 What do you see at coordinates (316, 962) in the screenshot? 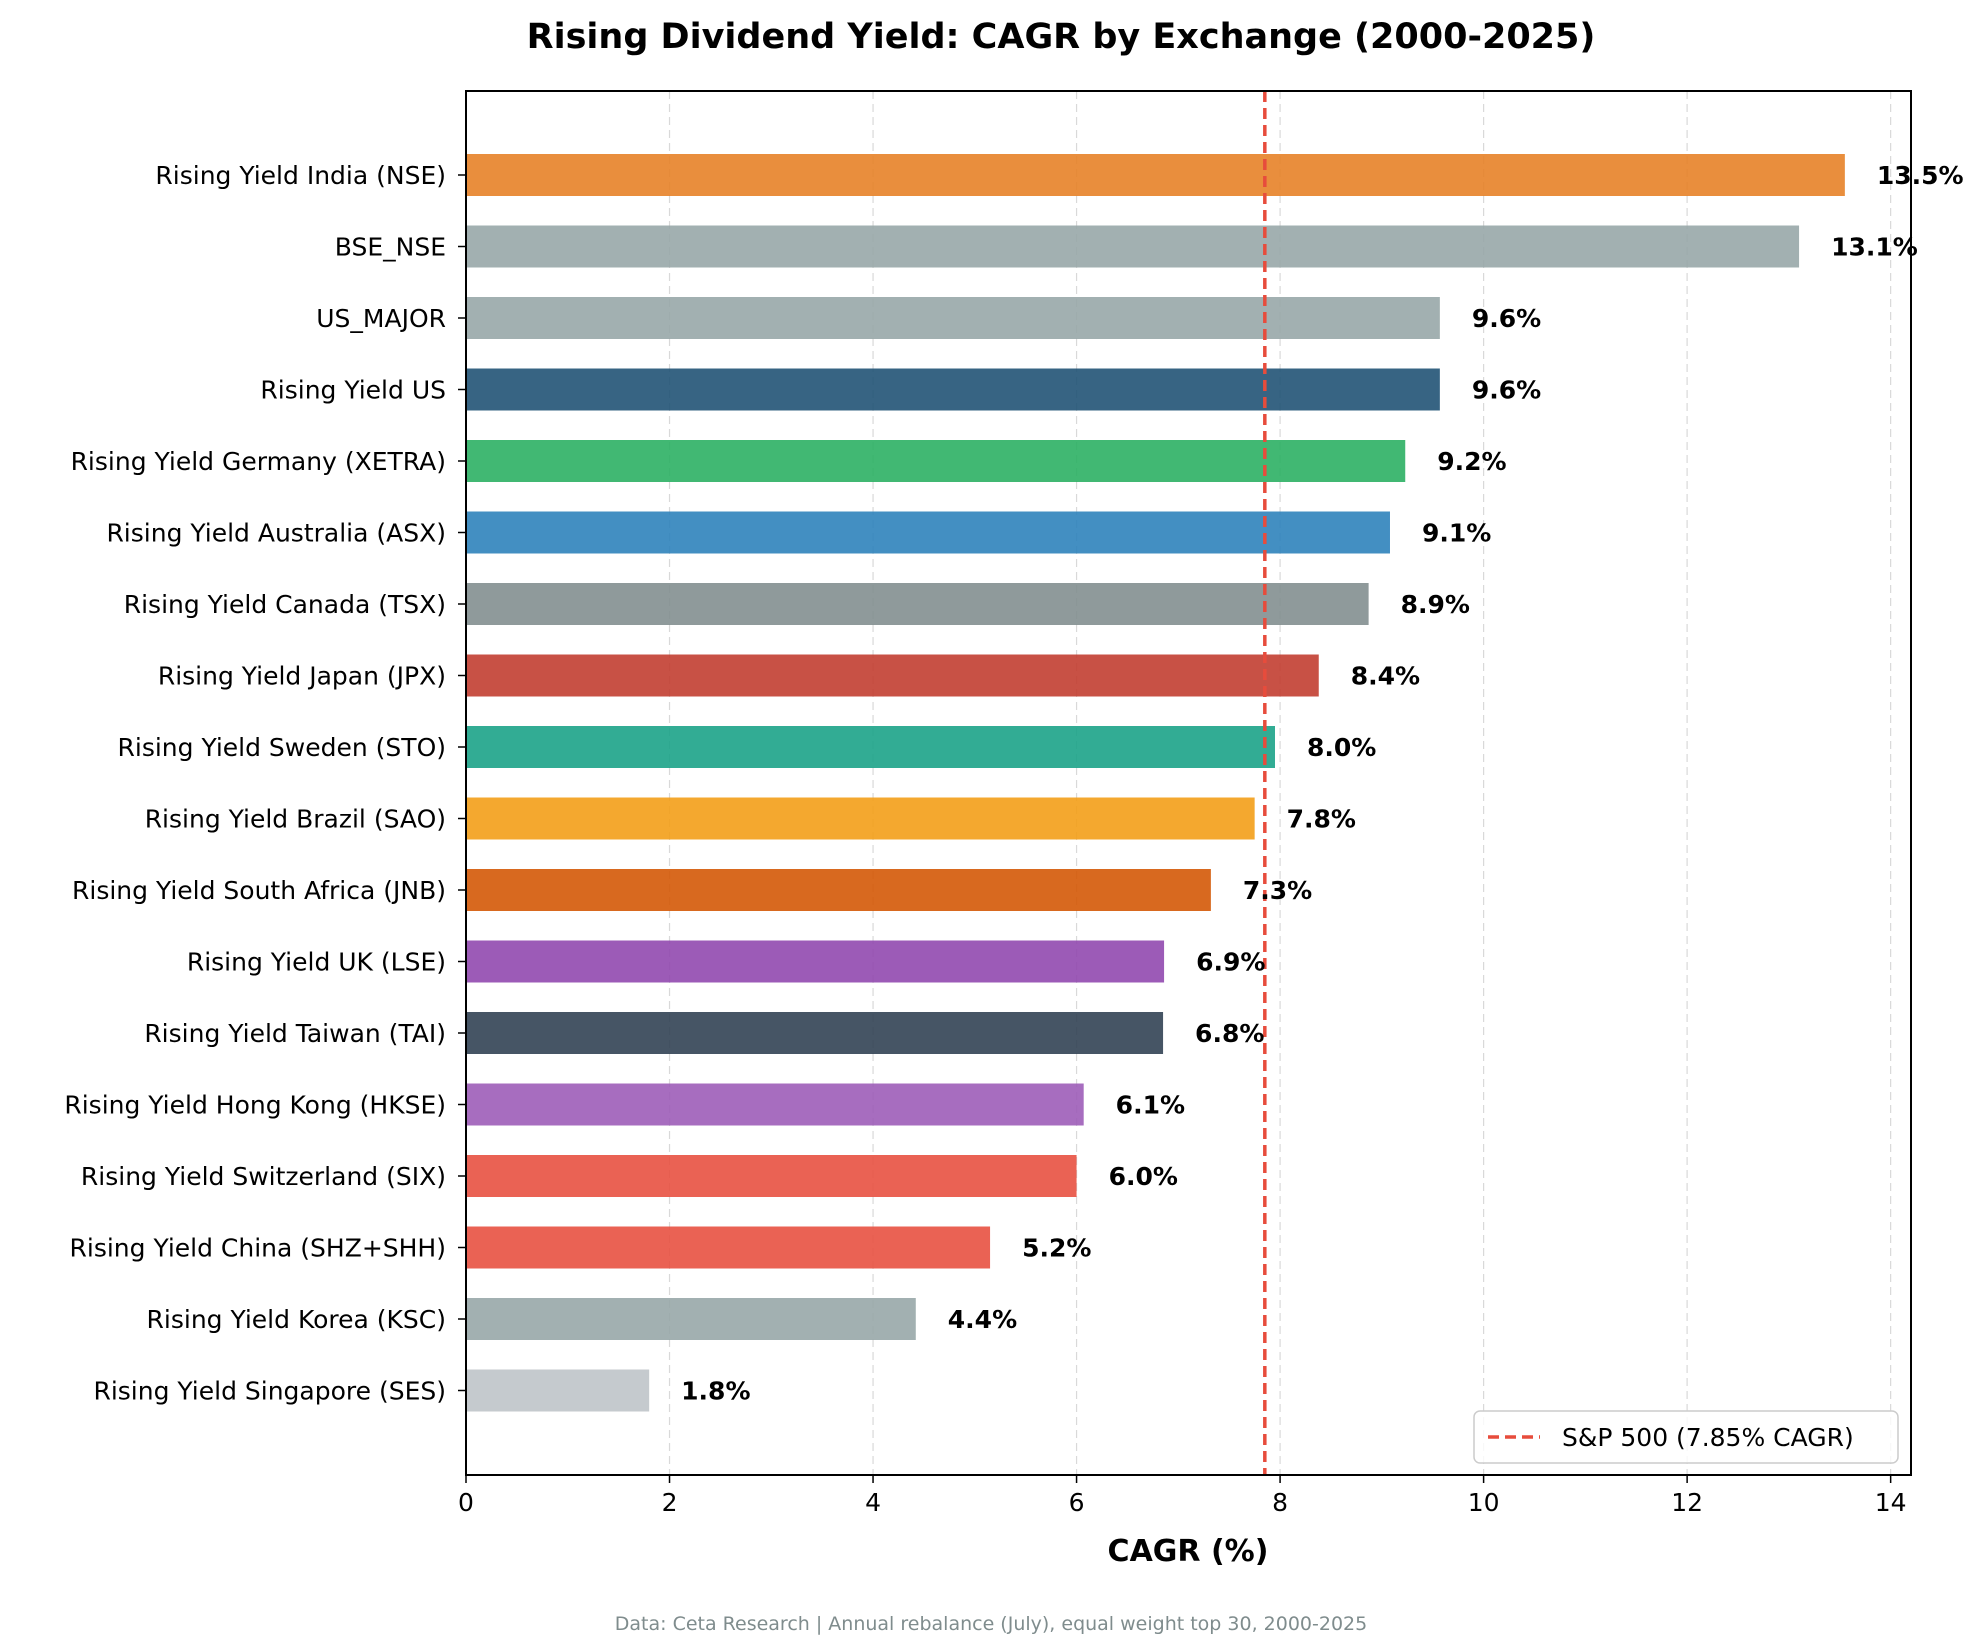
I see `y-tick-label: Rising Yield UK (LSE)` at bounding box center [316, 962].